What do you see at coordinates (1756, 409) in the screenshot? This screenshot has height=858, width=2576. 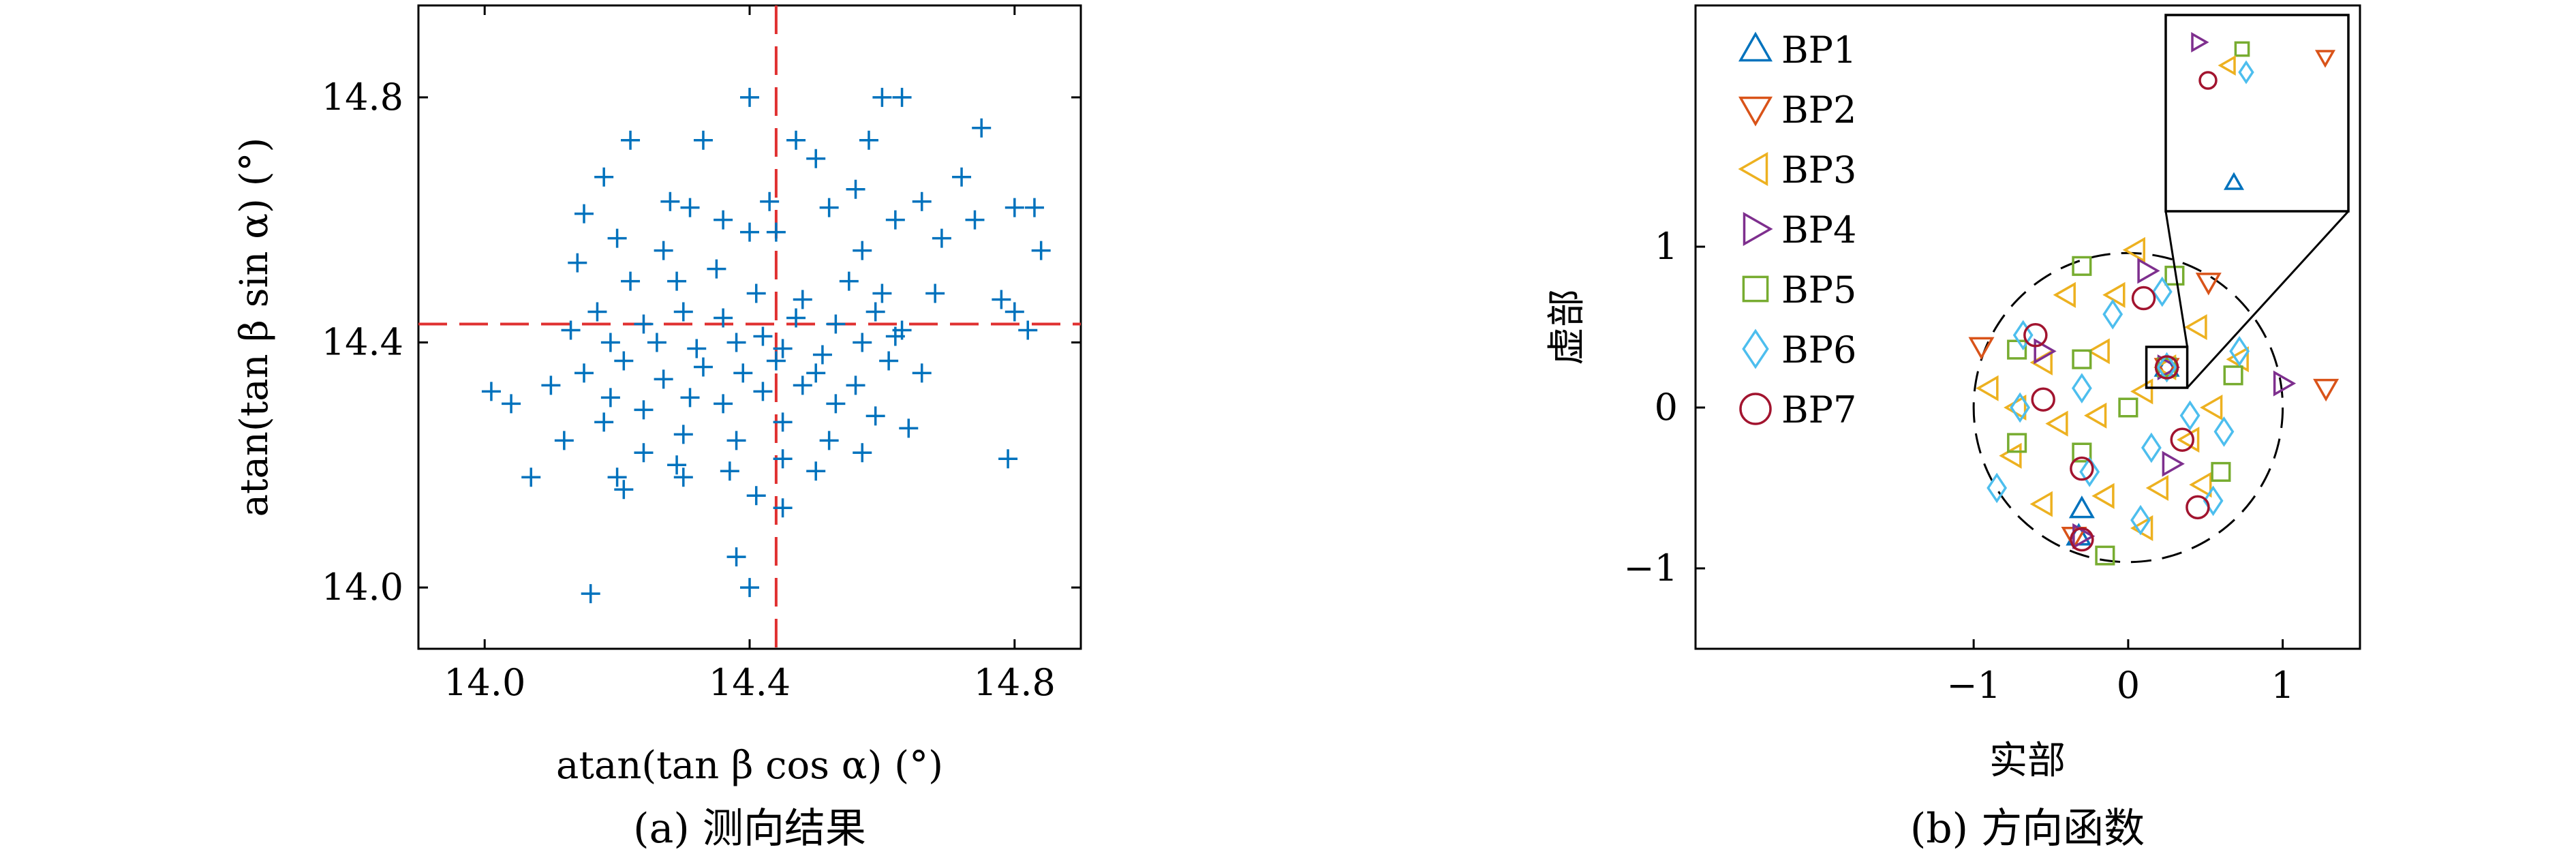 I see `legend-marker-bp7` at bounding box center [1756, 409].